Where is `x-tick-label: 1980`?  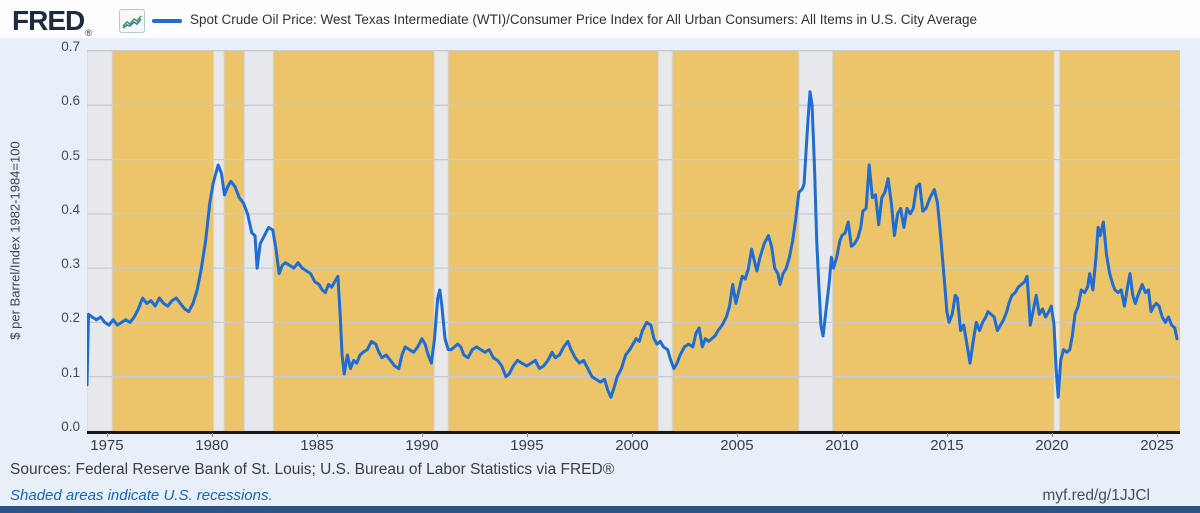 x-tick-label: 1980 is located at coordinates (212, 445).